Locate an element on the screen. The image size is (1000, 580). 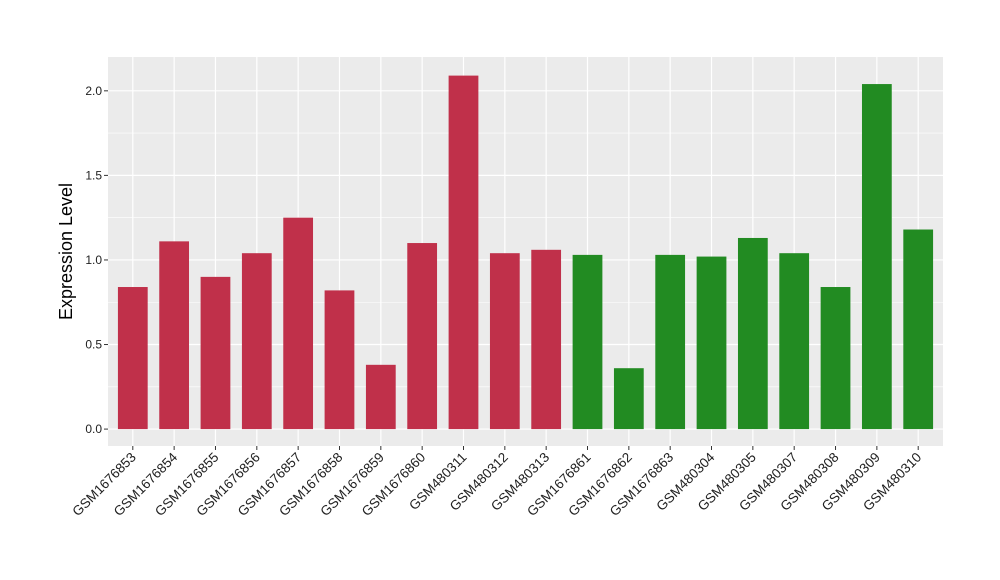
bar-gsm480304 is located at coordinates (711, 343).